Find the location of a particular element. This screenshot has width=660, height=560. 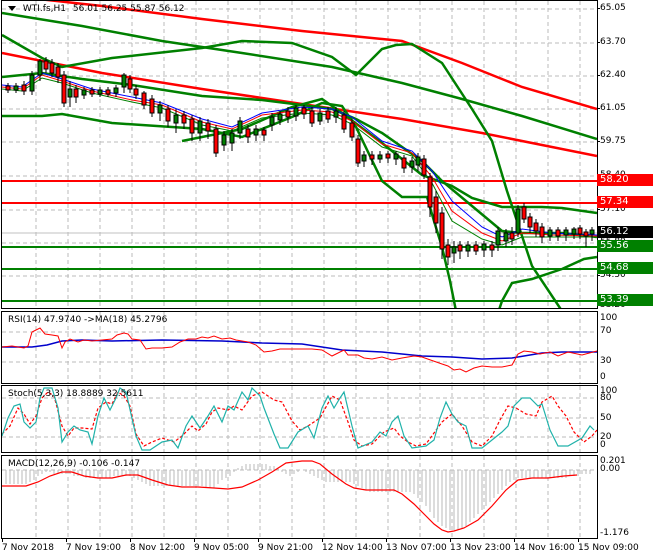

rsi-line is located at coordinates (299, 350).